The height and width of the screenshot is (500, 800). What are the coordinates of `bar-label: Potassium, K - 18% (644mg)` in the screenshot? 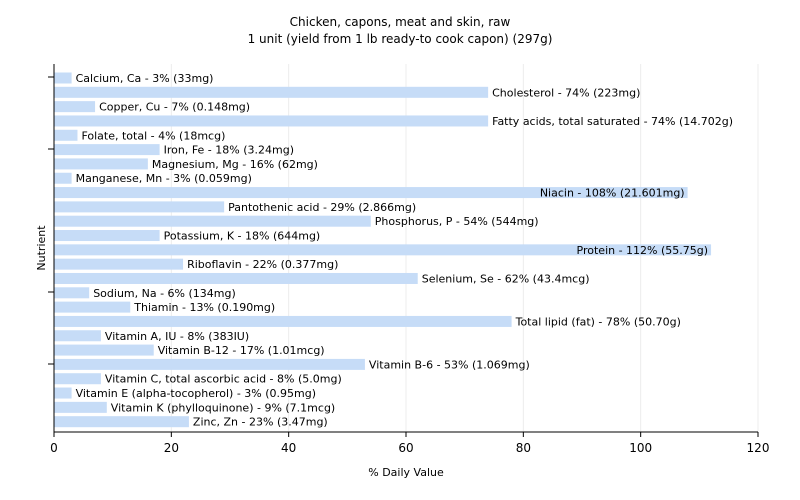 It's located at (242, 236).